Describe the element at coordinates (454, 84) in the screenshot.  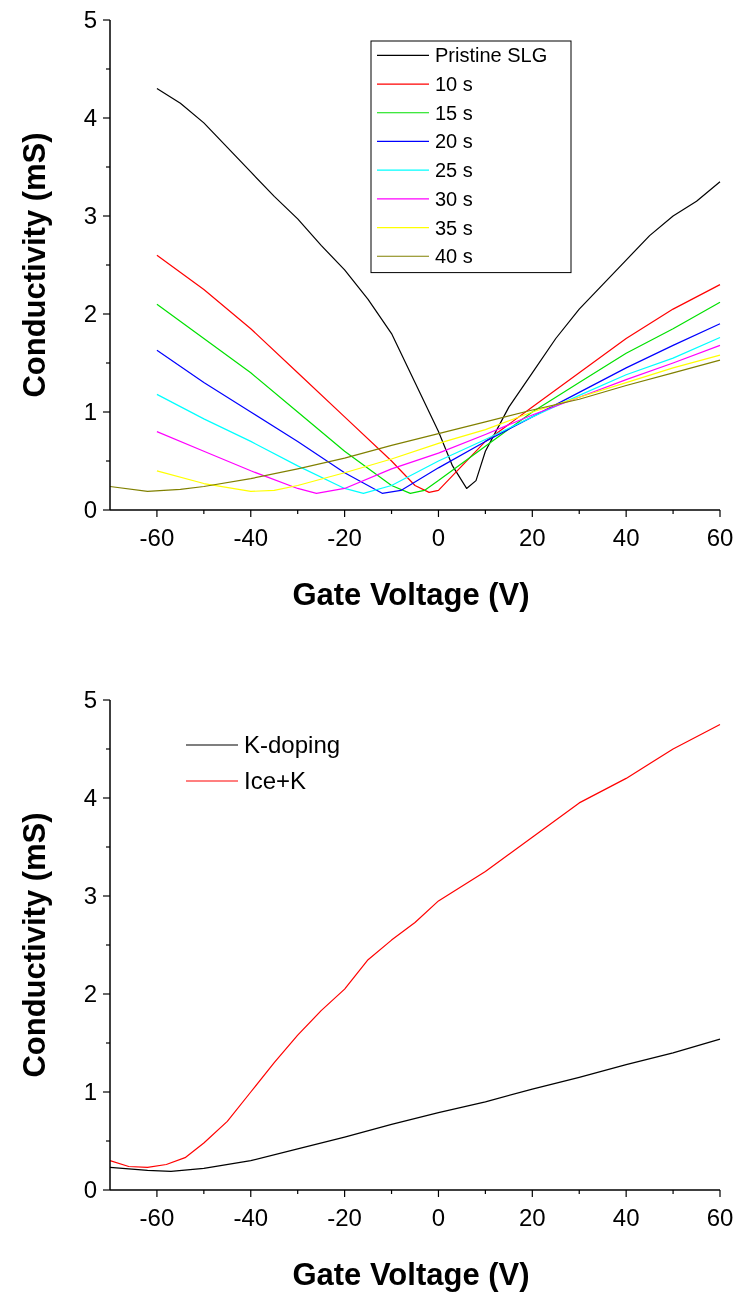
I see `legend-label: 10 s` at that location.